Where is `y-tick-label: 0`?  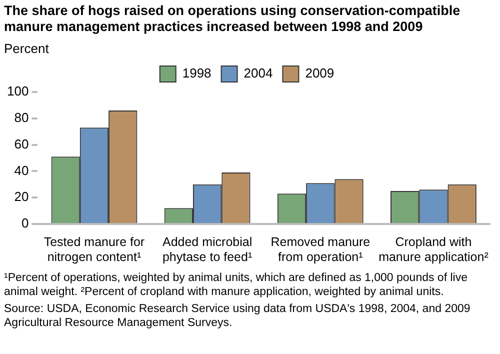
y-tick-label: 0 is located at coordinates (25, 223).